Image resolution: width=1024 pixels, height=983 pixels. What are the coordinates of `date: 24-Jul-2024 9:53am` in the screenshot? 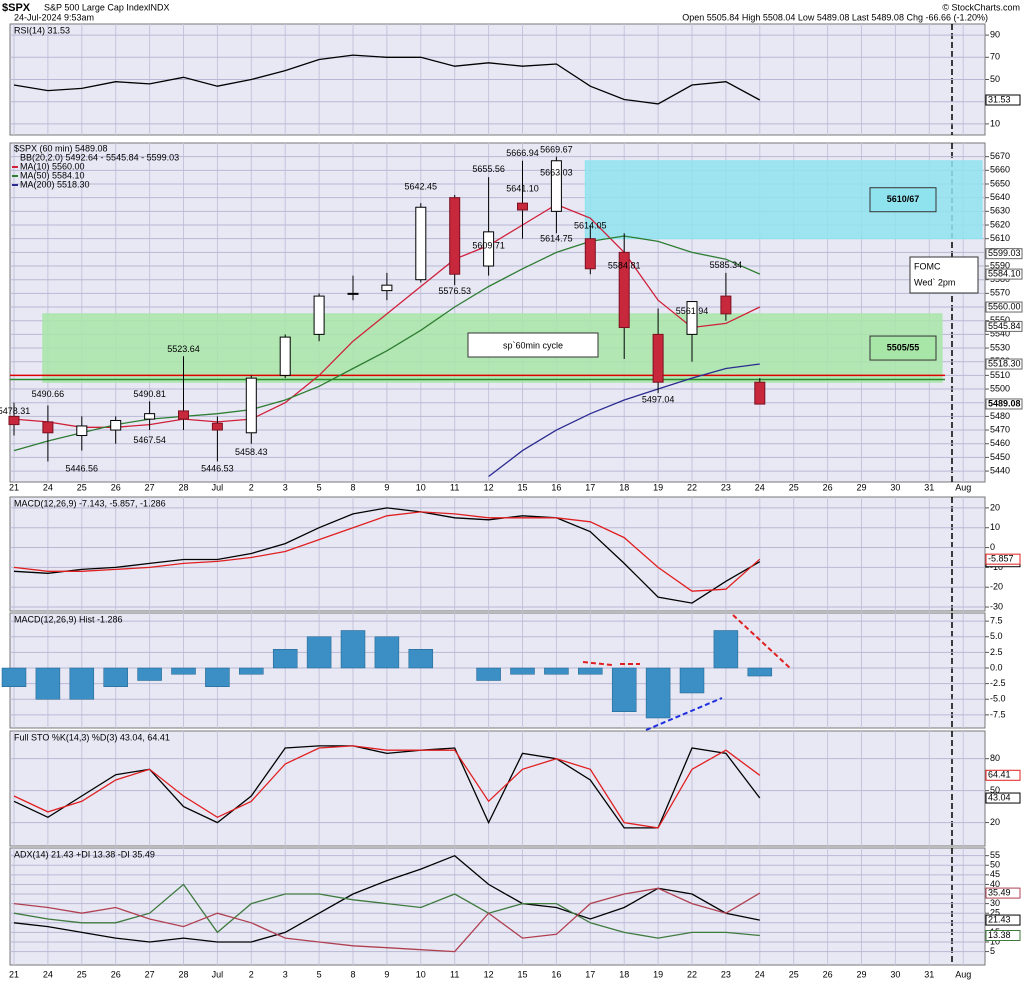 It's located at (54, 17).